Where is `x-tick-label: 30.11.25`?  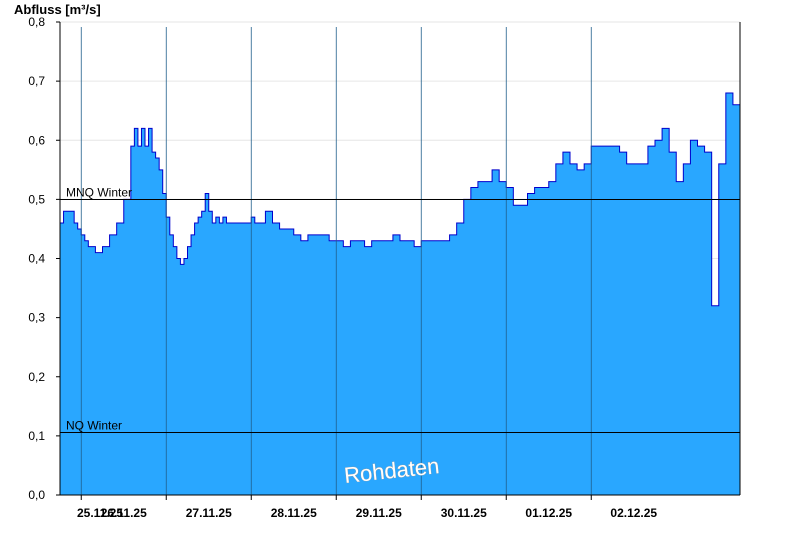
x-tick-label: 30.11.25 is located at coordinates (464, 513).